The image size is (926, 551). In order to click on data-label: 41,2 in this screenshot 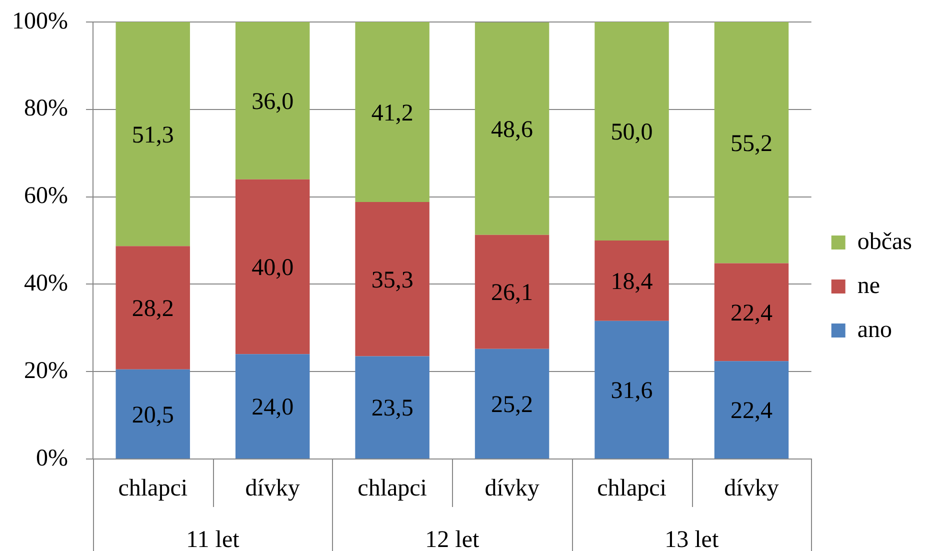, I will do `click(392, 113)`.